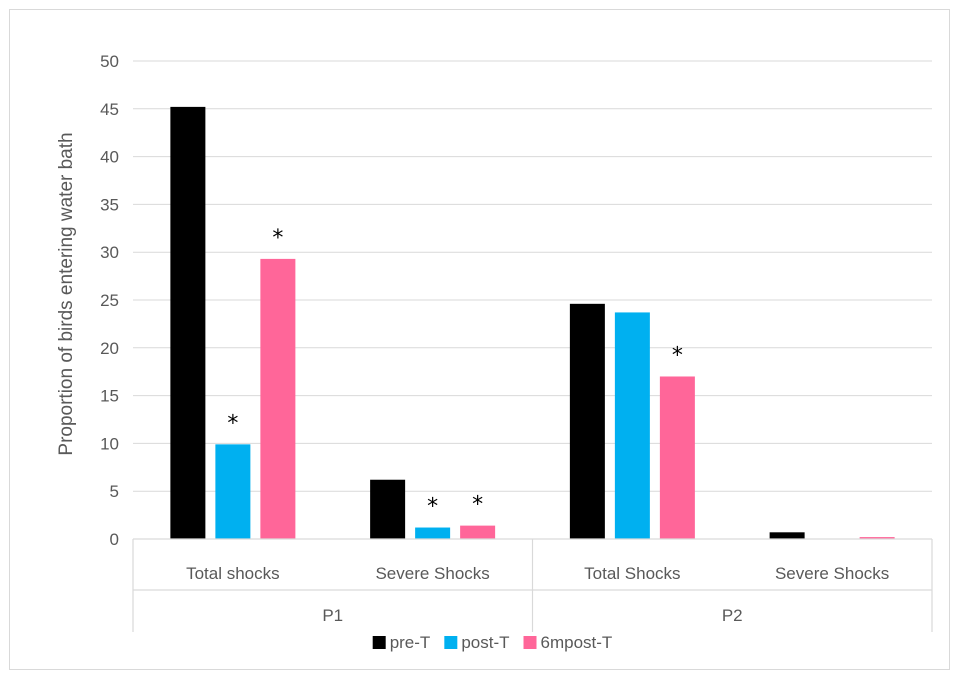  What do you see at coordinates (332, 615) in the screenshot?
I see `x-group-label: P1` at bounding box center [332, 615].